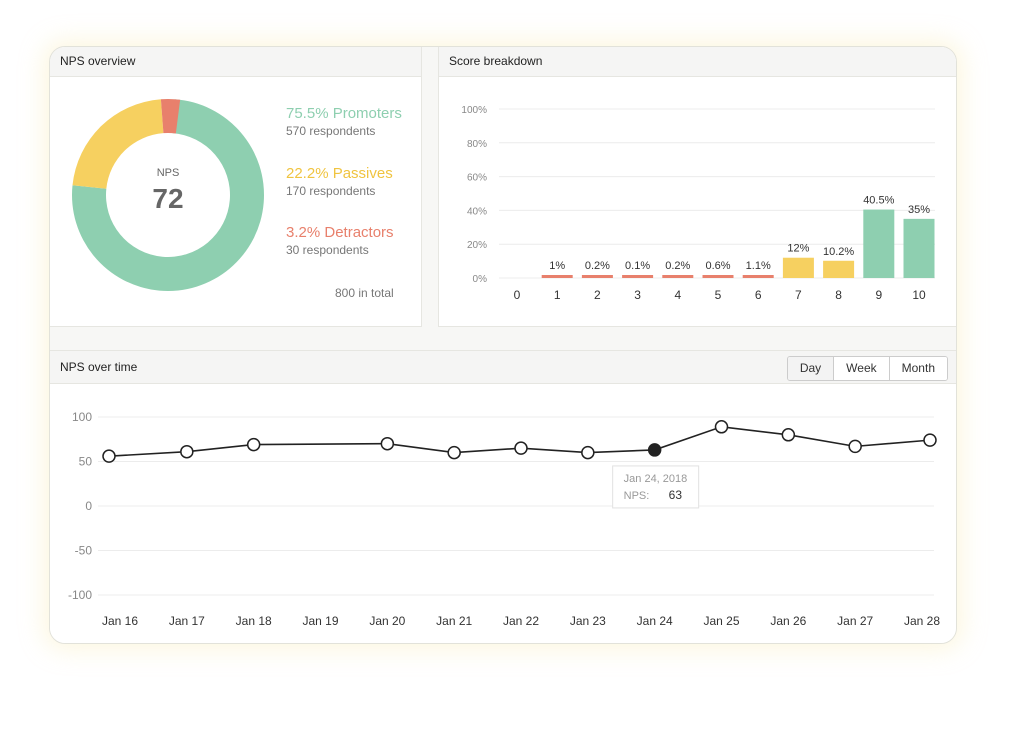 The image size is (1024, 732). Describe the element at coordinates (477, 144) in the screenshot. I see `bar-y-tick-label: 80%` at that location.